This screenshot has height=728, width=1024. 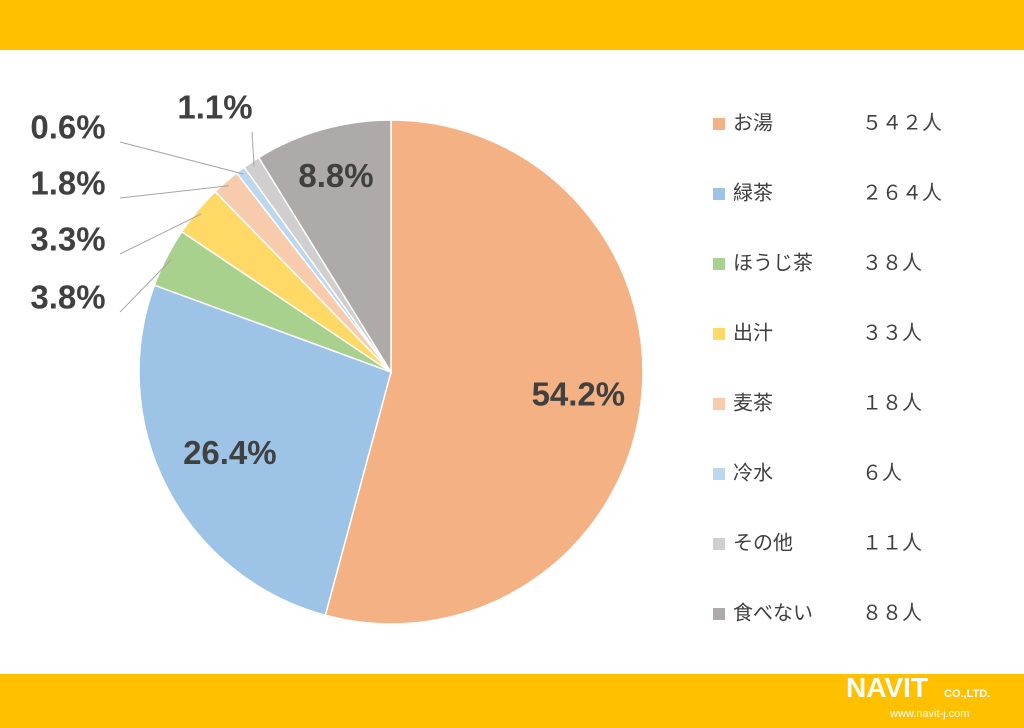 What do you see at coordinates (579, 394) in the screenshot?
I see `data-label: 54.2%` at bounding box center [579, 394].